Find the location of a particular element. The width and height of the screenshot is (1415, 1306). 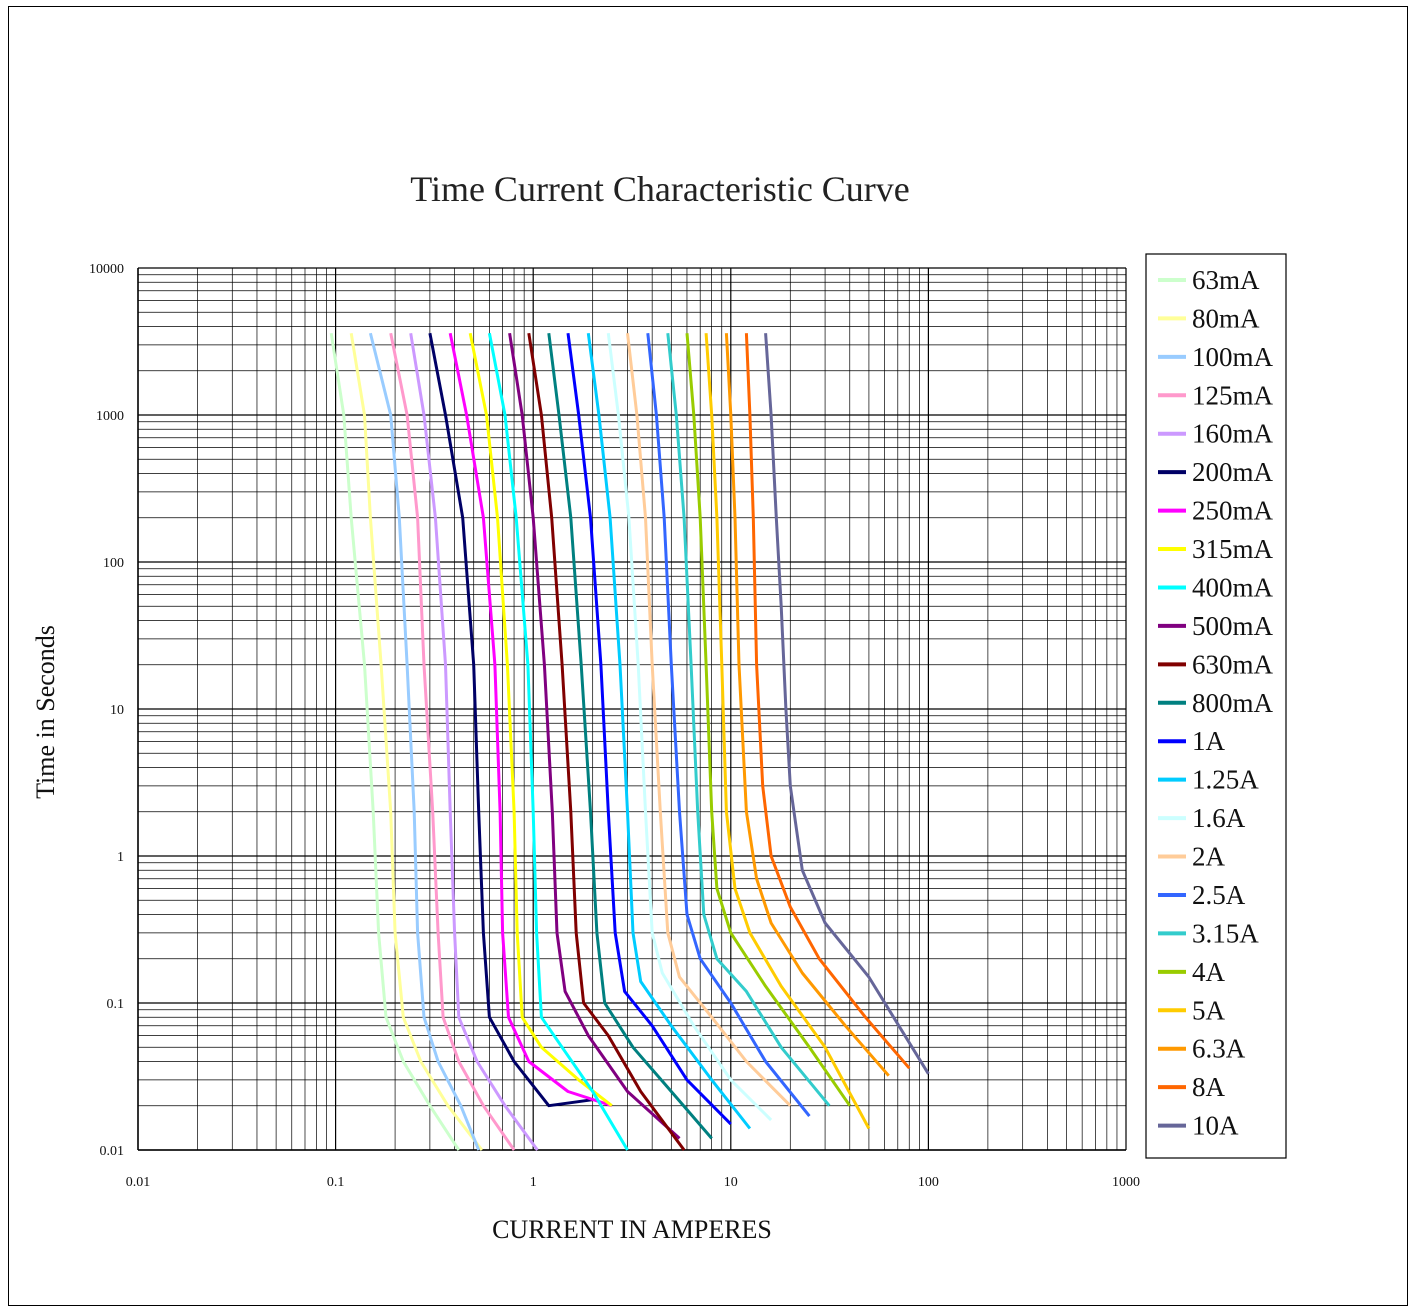

legend-label: 100mA is located at coordinates (1233, 357).